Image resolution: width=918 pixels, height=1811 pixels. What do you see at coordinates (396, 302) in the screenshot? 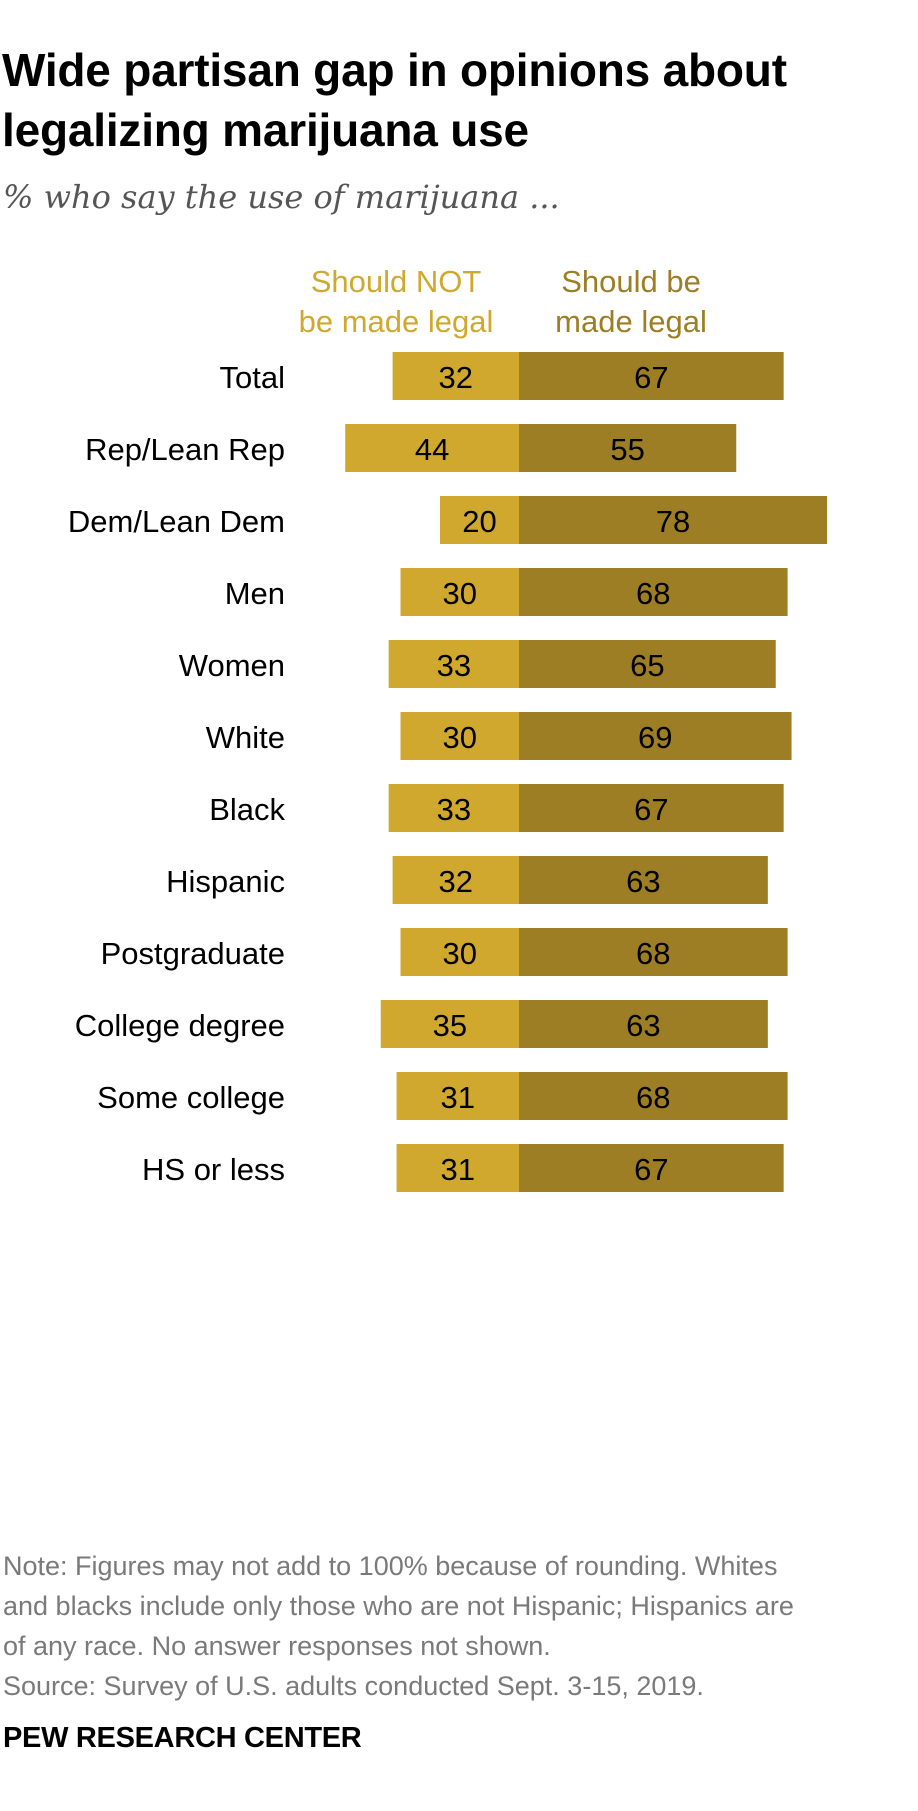
I see `legend-should-not-be-legal: Should NOT be made legal` at bounding box center [396, 302].